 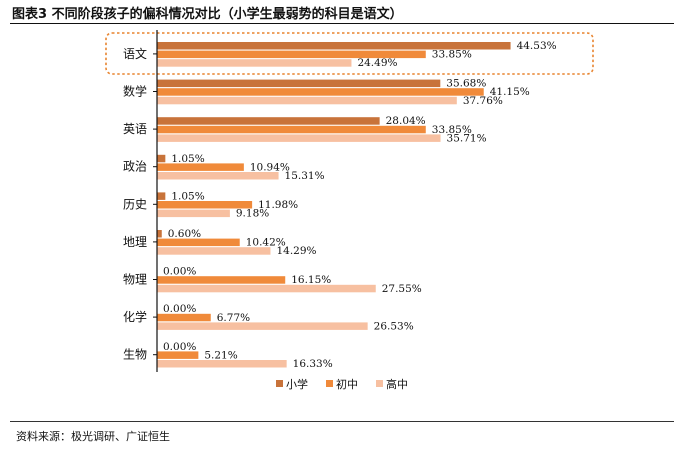 I want to click on data-label: 37.76%, so click(x=483, y=101).